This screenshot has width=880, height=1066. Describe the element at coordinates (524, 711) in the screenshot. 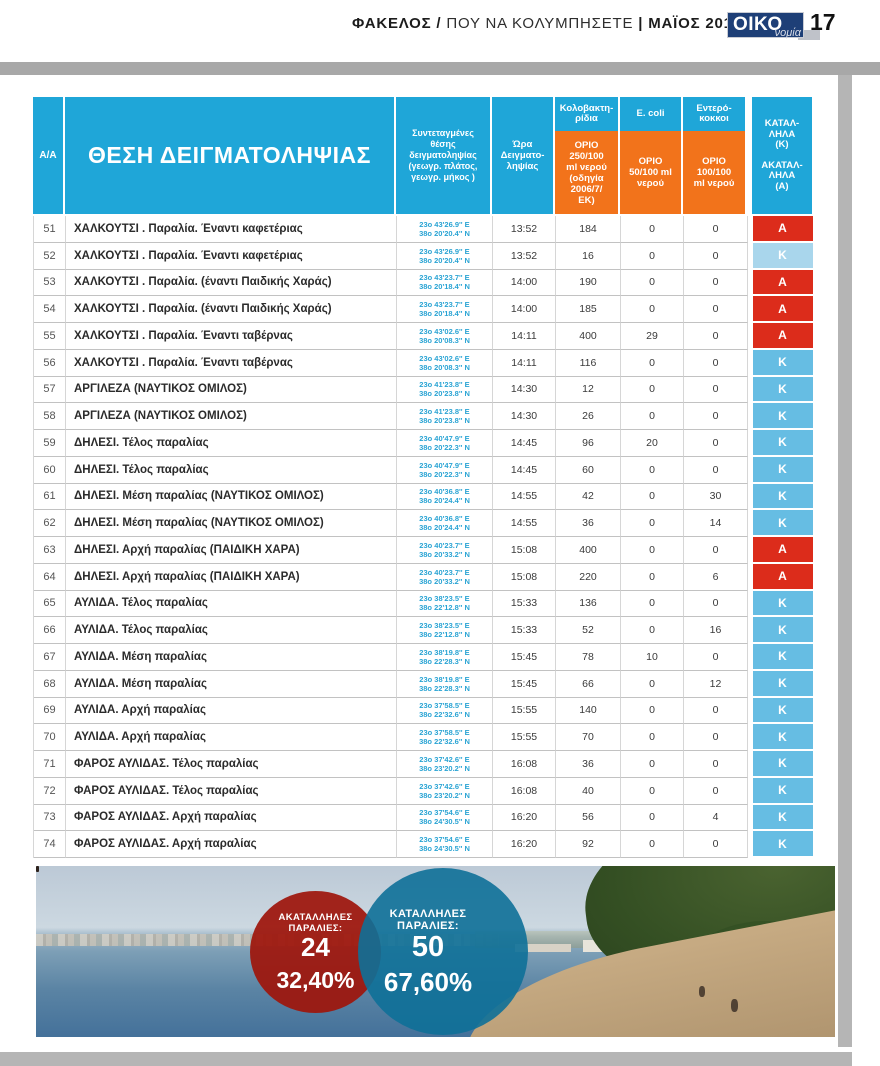

I see `row-time: 15:55` at that location.